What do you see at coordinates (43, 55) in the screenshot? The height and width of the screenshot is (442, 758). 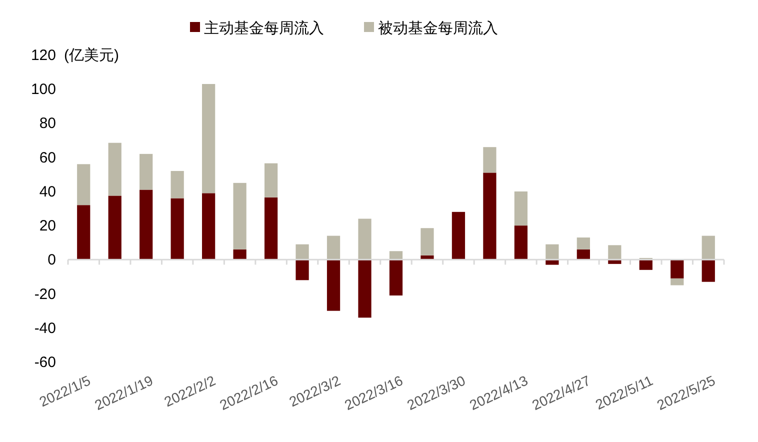 I see `y-tick-label: 120` at bounding box center [43, 55].